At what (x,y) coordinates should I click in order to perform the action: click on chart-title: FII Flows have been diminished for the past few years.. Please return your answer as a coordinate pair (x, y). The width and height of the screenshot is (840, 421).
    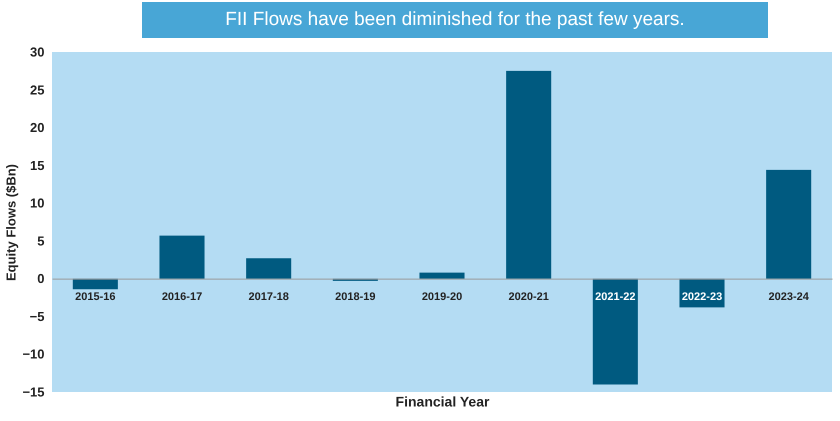
    Looking at the image, I should click on (455, 20).